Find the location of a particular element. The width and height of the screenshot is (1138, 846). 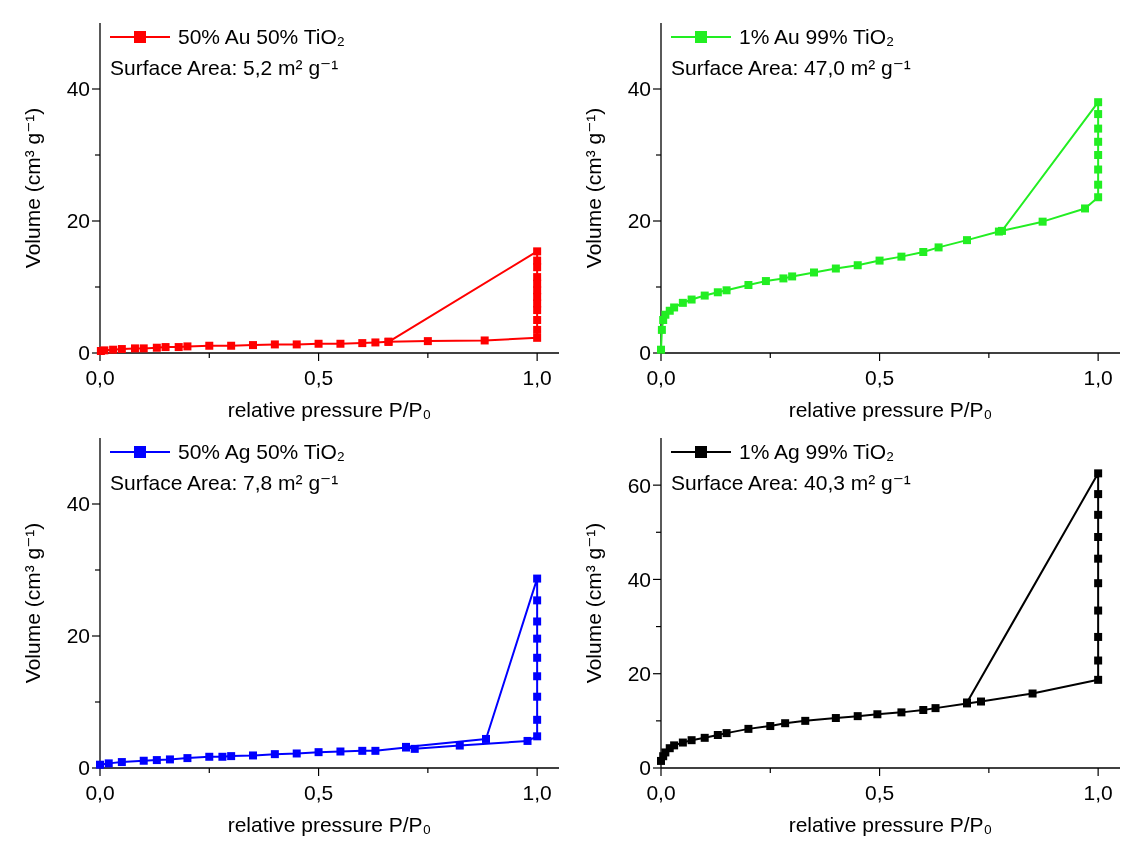

legend-label: 1% Au 99% TiO₂ is located at coordinates (817, 37).